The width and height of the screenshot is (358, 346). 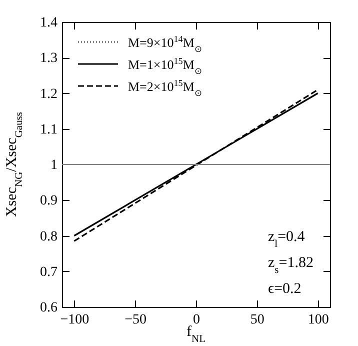 What do you see at coordinates (75, 320) in the screenshot?
I see `x-tick-label: −100` at bounding box center [75, 320].